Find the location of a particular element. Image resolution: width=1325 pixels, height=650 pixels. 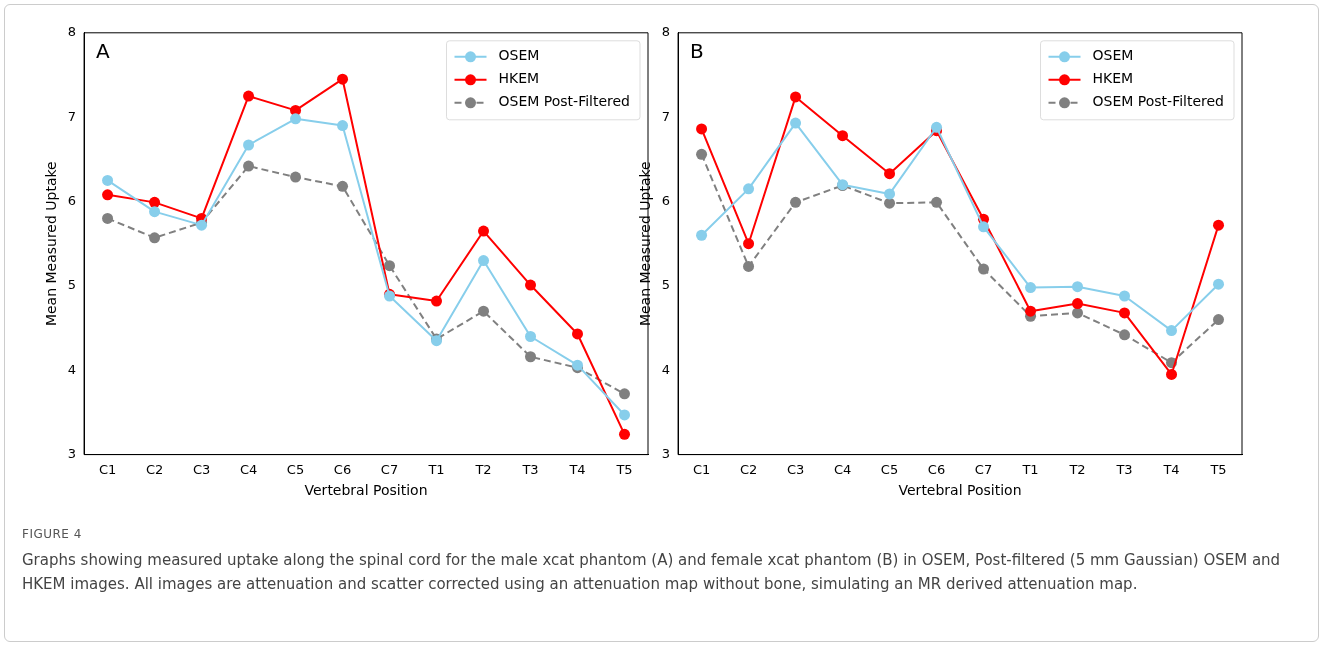

x-tick-label: C2 is located at coordinates (154, 469).